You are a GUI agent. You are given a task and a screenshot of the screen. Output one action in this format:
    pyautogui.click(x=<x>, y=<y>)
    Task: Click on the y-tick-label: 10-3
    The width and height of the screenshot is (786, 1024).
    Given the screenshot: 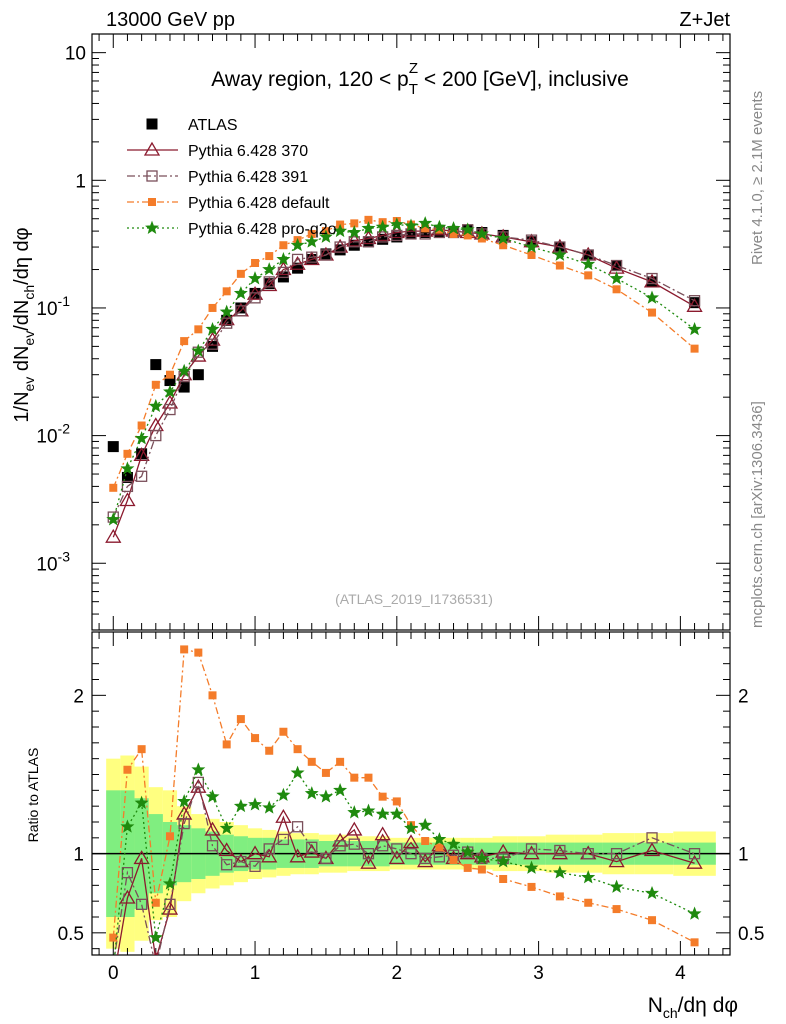 What is the action you would take?
    pyautogui.click(x=53, y=561)
    